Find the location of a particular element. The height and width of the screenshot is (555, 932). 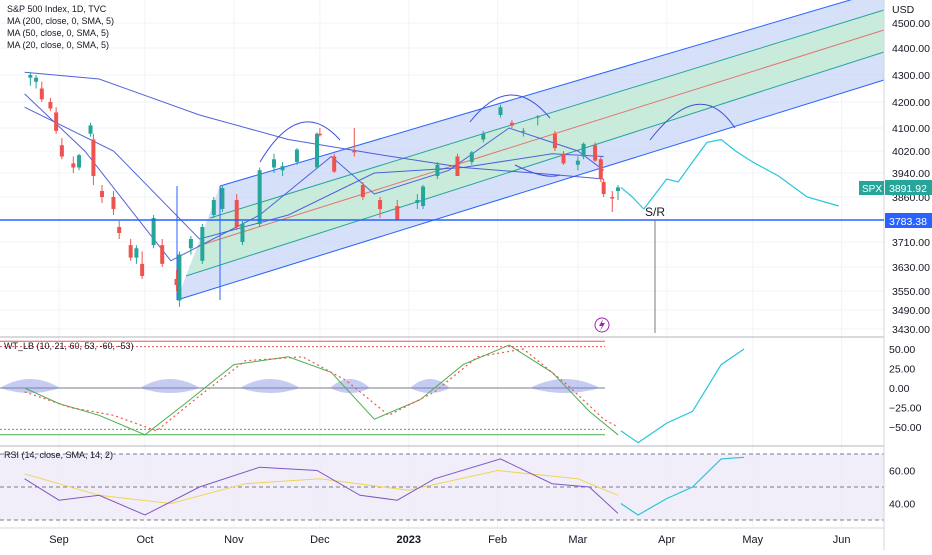

price-tick-label: 4020.00 is located at coordinates (911, 152).